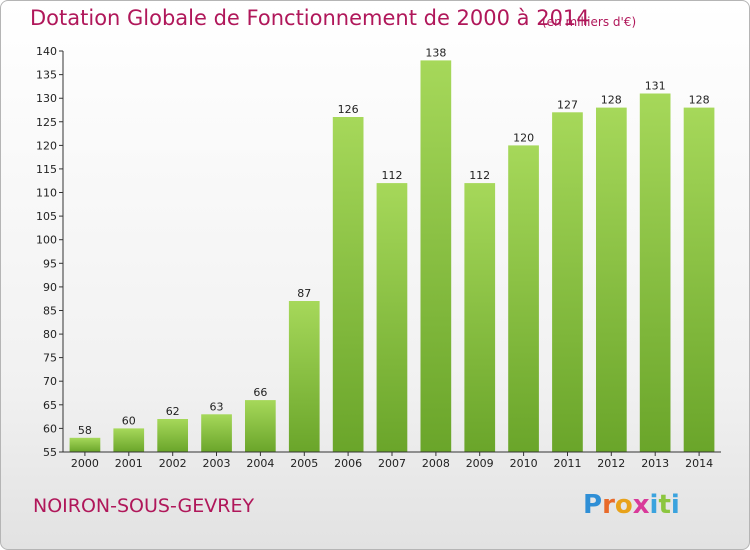 This screenshot has width=750, height=550. What do you see at coordinates (129, 420) in the screenshot?
I see `data-label-2001: 60` at bounding box center [129, 420].